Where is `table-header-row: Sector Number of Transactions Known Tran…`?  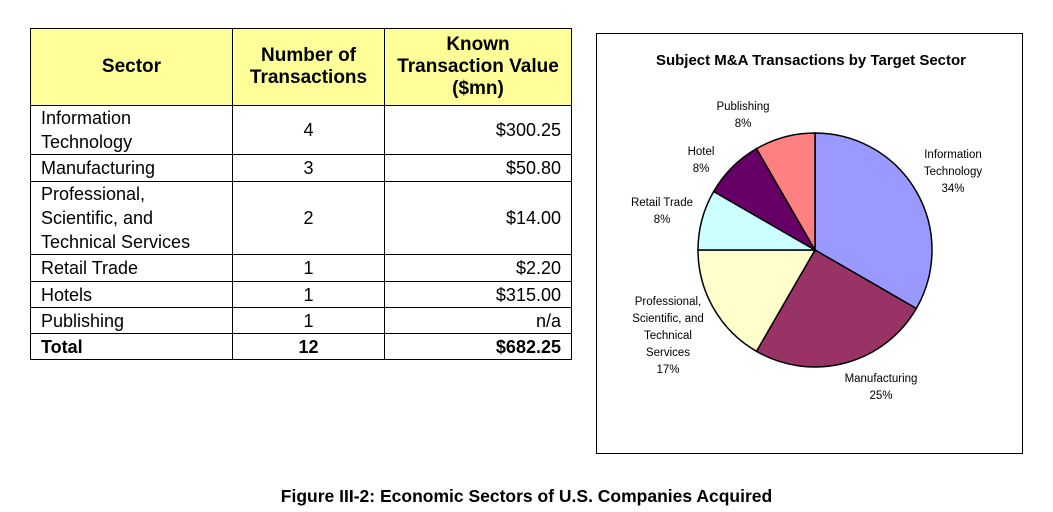
table-header-row: Sector Number of Transactions Known Tran… is located at coordinates (301, 67).